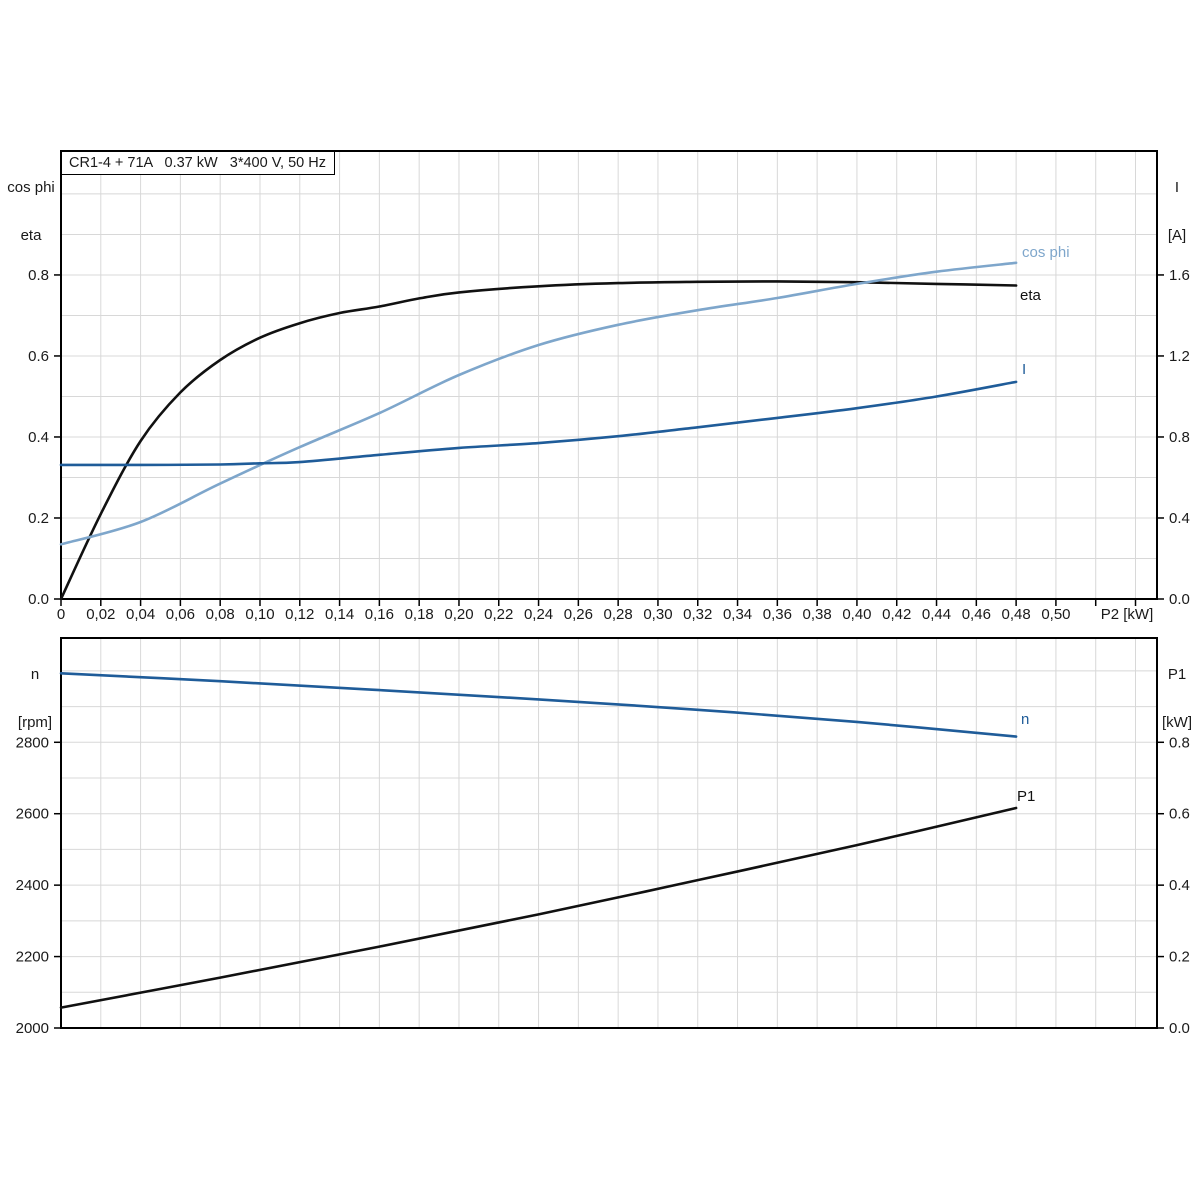 This screenshot has width=1200, height=1200. Describe the element at coordinates (140, 614) in the screenshot. I see `x-tick-label: 0,04` at that location.